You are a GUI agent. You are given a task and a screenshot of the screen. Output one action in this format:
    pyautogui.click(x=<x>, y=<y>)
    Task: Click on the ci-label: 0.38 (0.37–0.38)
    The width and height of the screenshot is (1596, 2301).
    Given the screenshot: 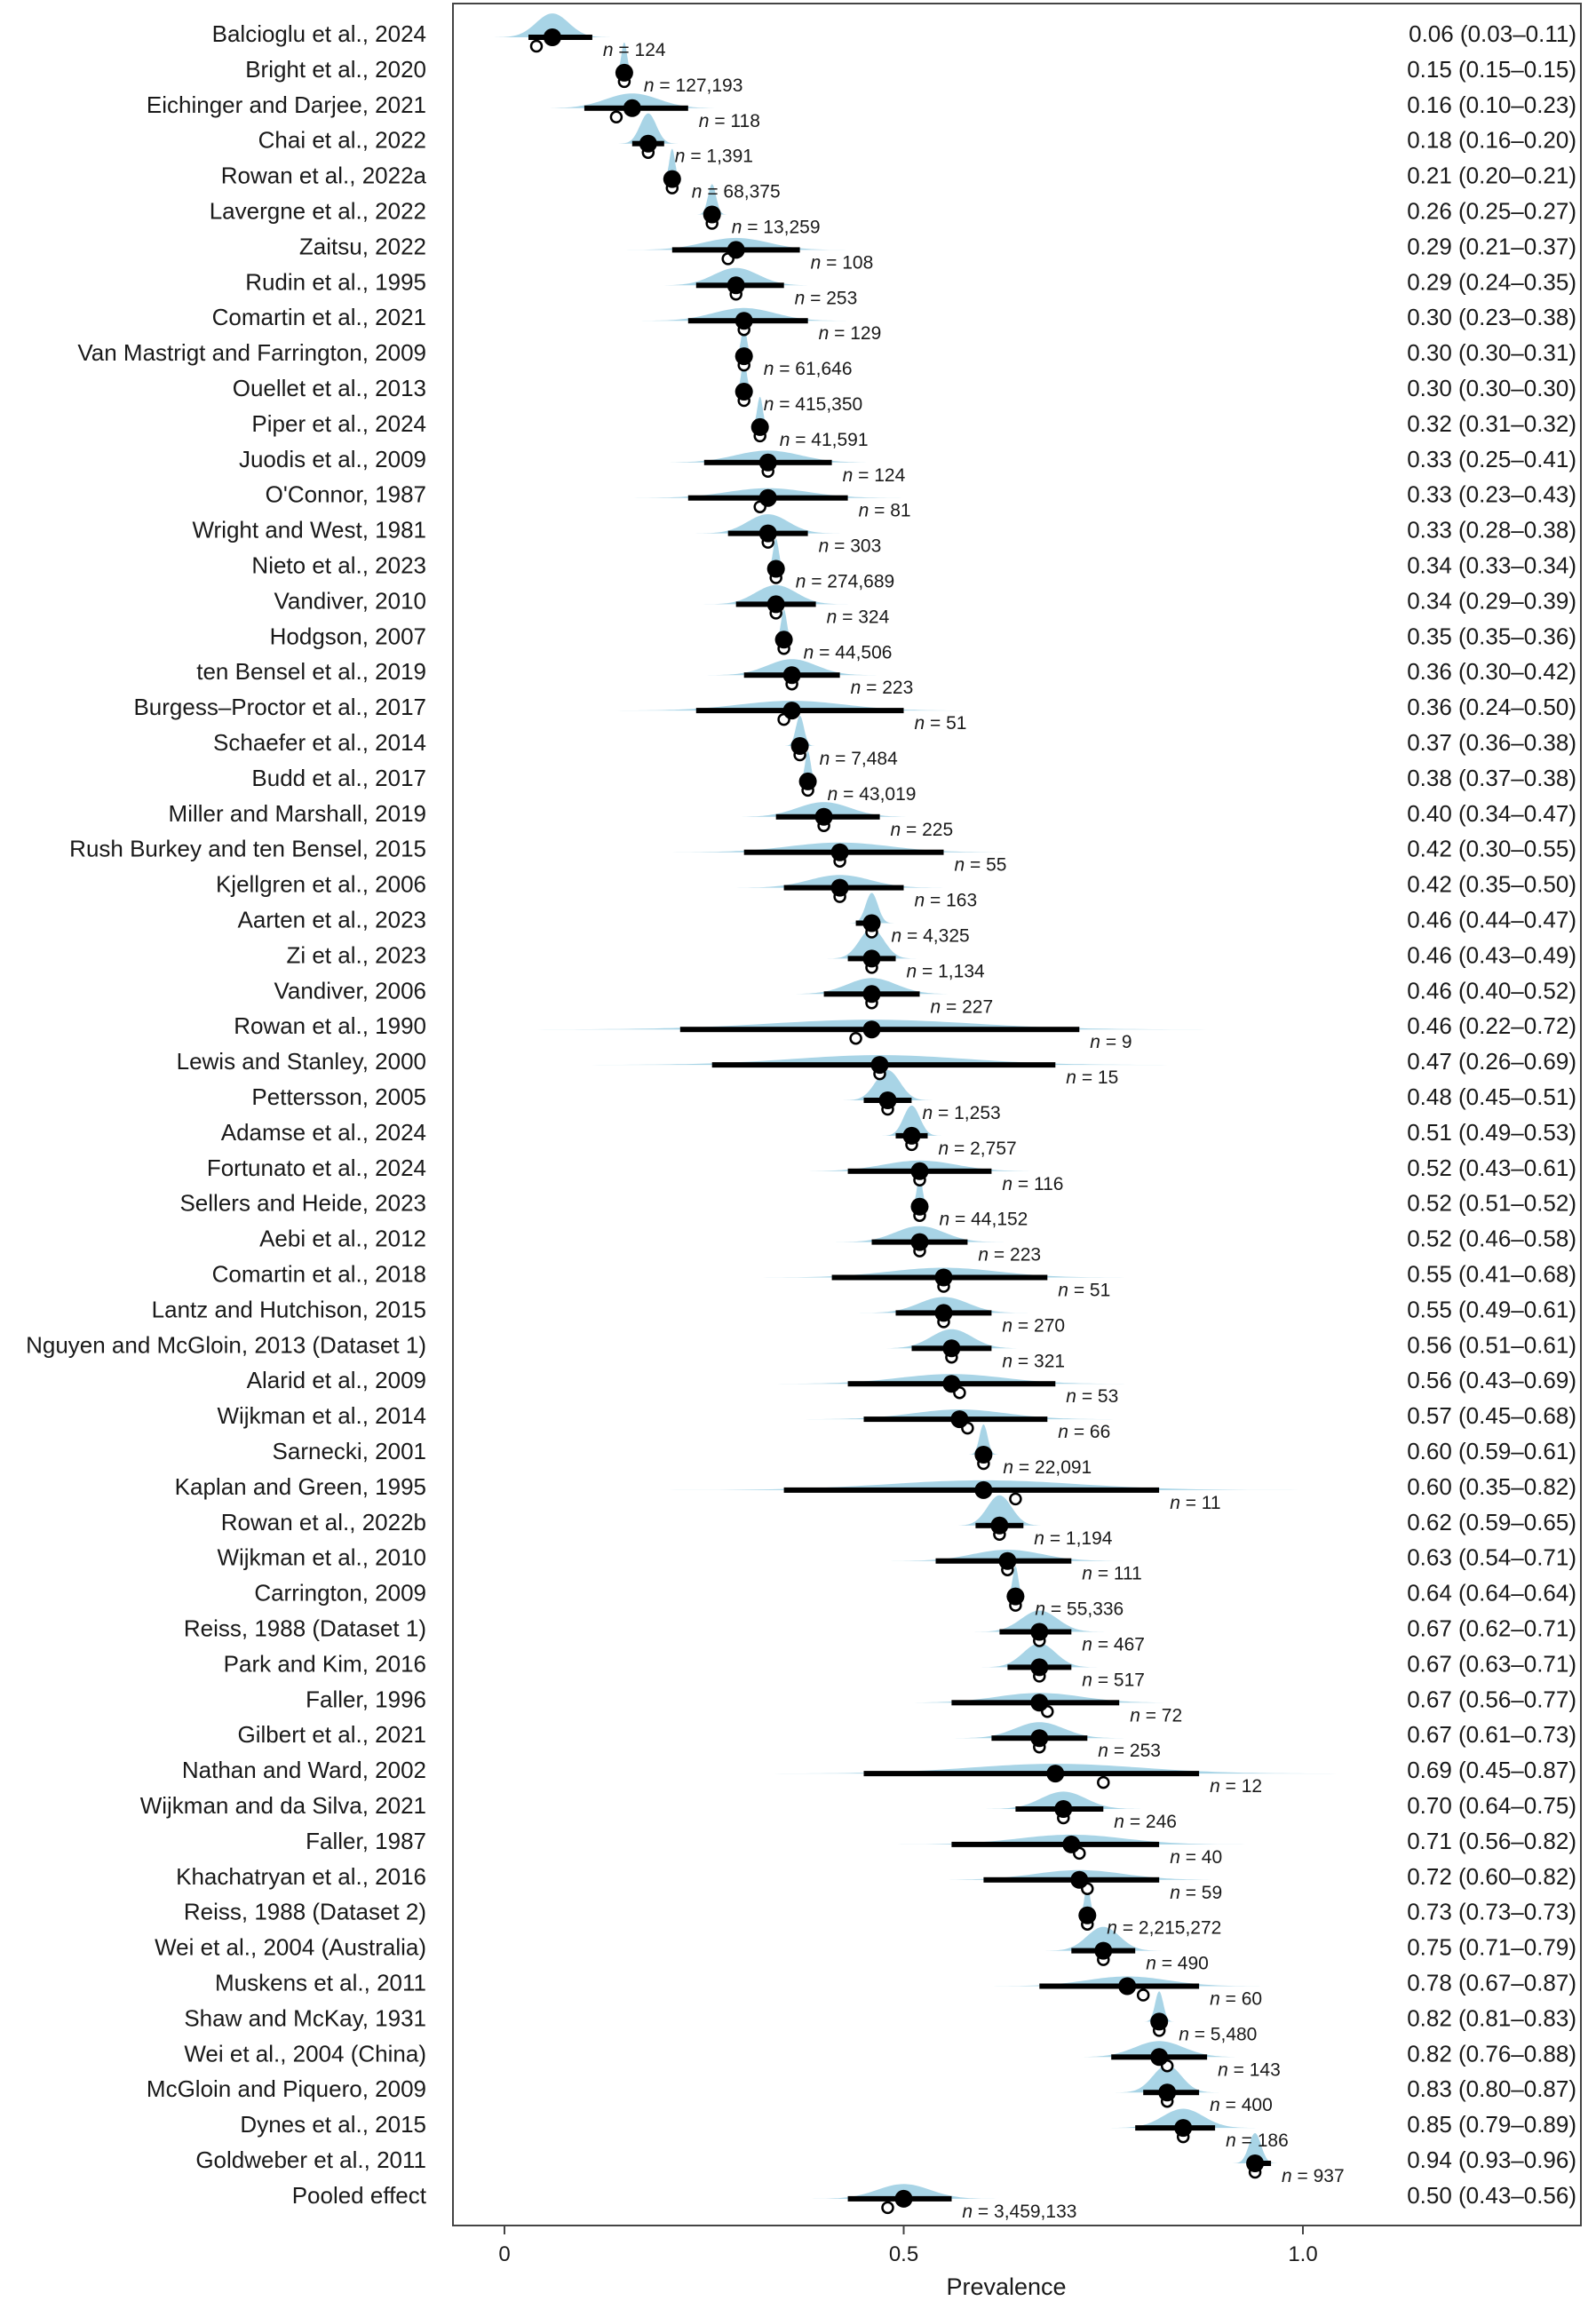 What is the action you would take?
    pyautogui.click(x=1491, y=778)
    